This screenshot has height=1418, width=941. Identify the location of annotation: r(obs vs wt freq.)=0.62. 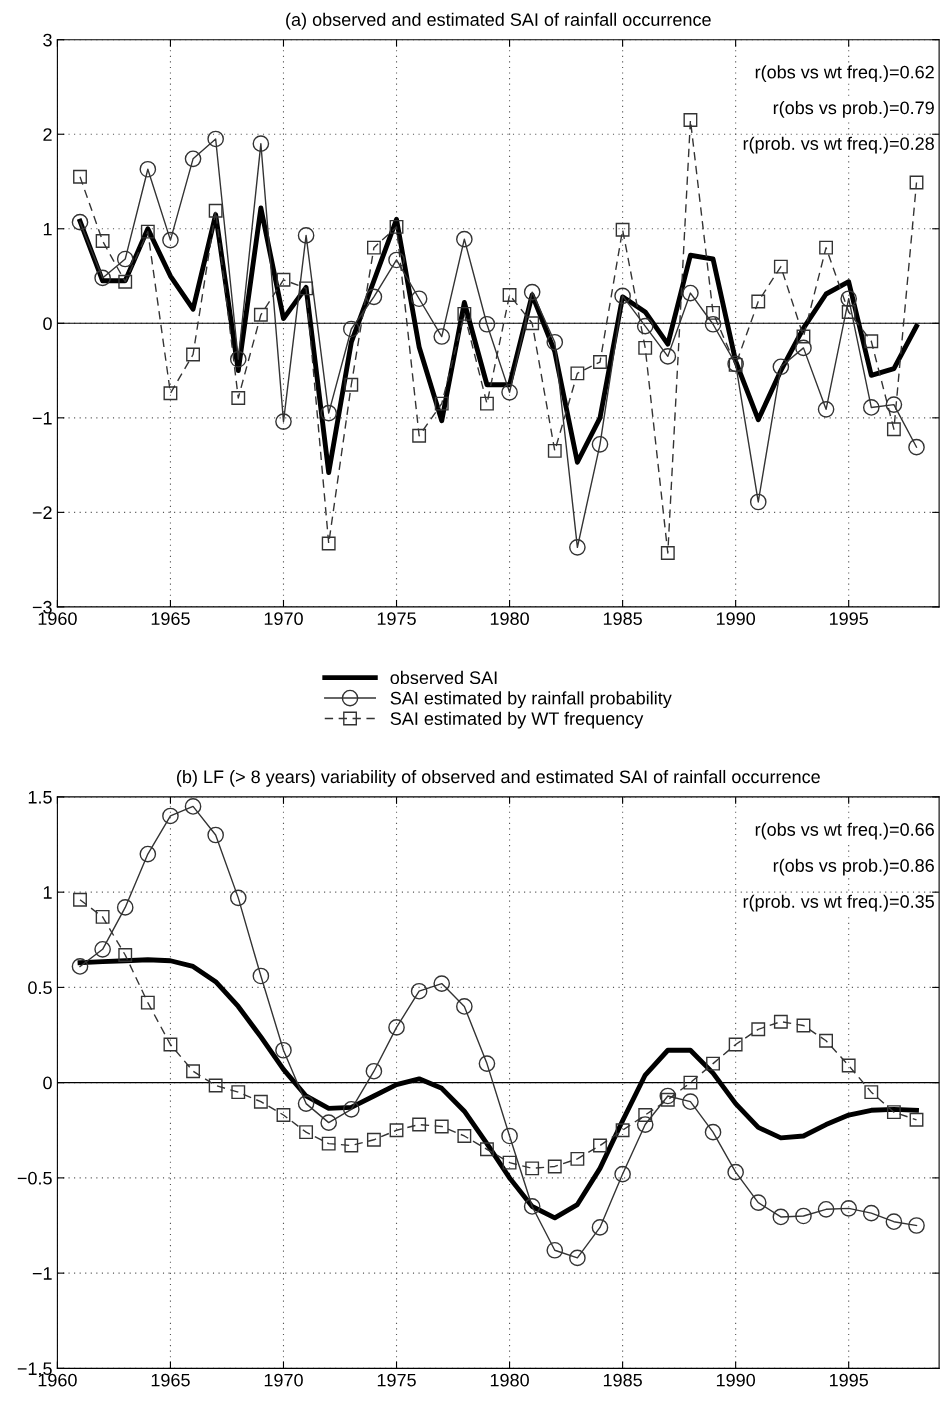
(844, 74).